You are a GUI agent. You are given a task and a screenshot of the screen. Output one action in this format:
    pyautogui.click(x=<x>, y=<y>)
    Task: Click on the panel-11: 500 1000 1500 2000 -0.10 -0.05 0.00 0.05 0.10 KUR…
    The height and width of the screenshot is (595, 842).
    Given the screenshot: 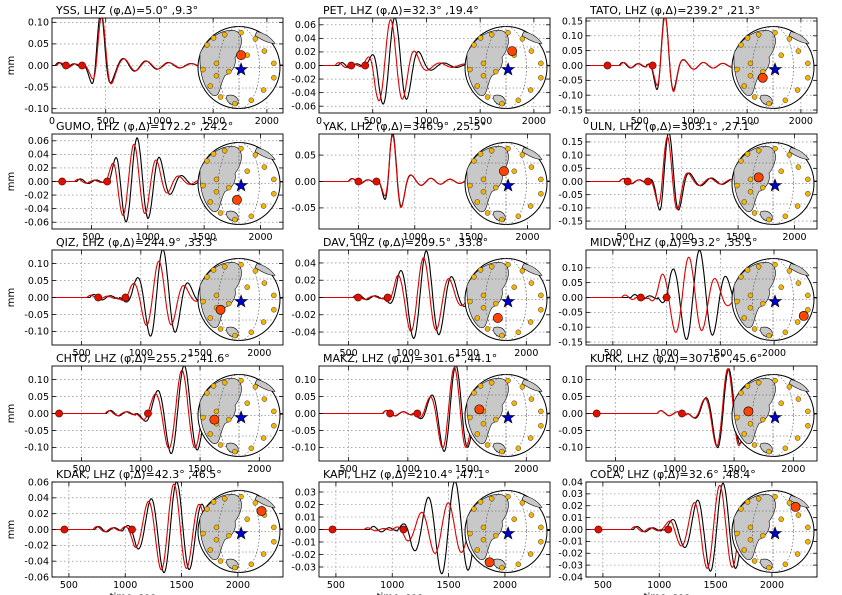 What is the action you would take?
    pyautogui.click(x=688, y=413)
    